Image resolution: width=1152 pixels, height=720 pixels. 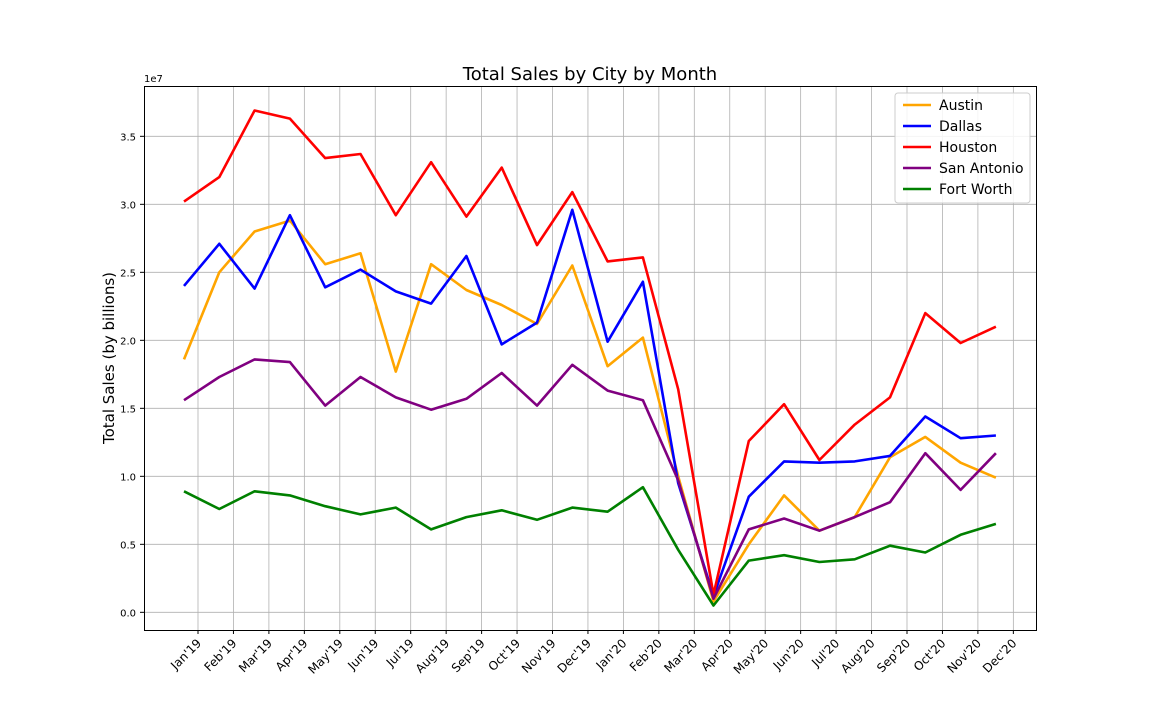 I want to click on y-tick-label: 3.5, so click(x=128, y=137).